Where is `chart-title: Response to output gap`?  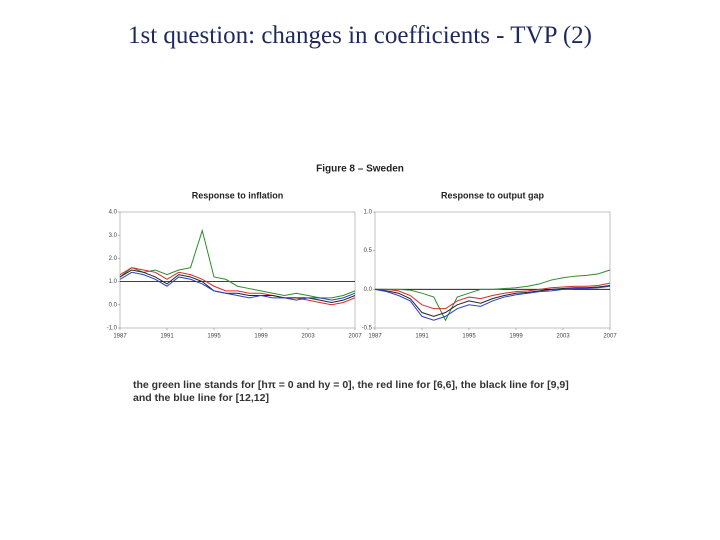
chart-title: Response to output gap is located at coordinates (492, 195).